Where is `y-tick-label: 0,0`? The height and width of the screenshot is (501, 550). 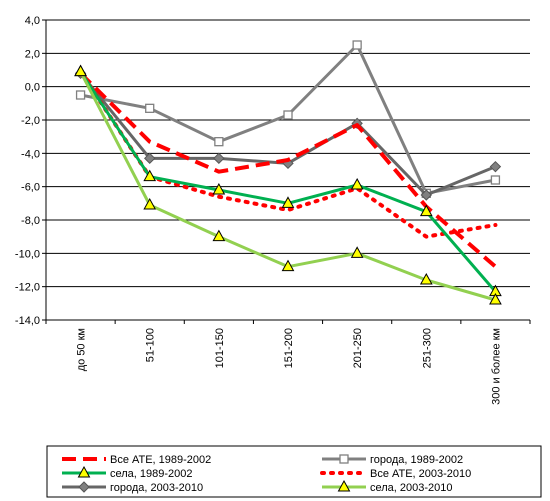
y-tick-label: 0,0 is located at coordinates (32, 88).